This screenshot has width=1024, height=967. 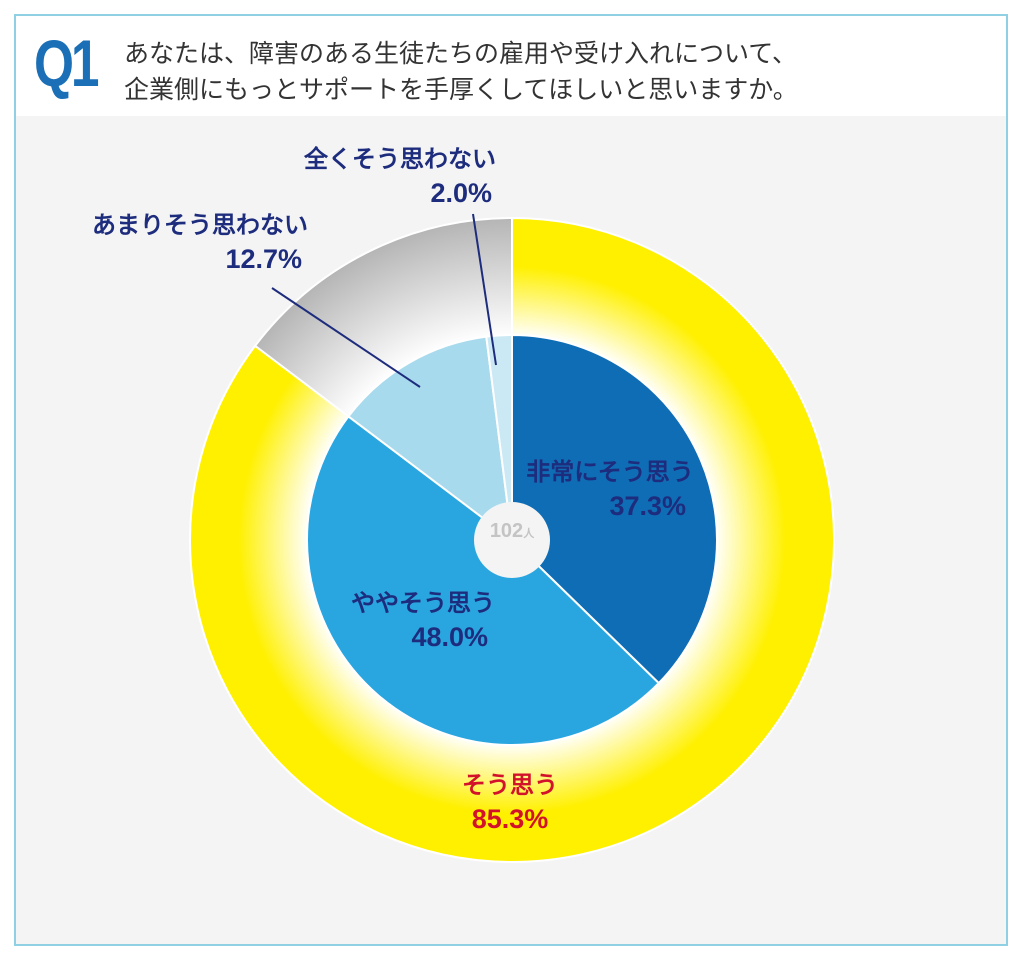 I want to click on label-strongly-agree: 非常にそう思う 37.3%, so click(x=610, y=489).